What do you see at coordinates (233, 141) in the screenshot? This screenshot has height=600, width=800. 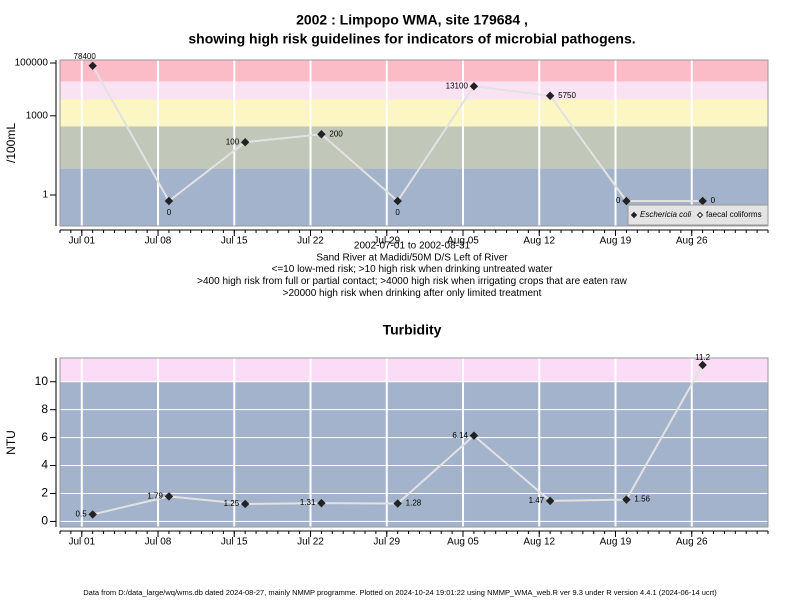 I see `data-label: 100` at bounding box center [233, 141].